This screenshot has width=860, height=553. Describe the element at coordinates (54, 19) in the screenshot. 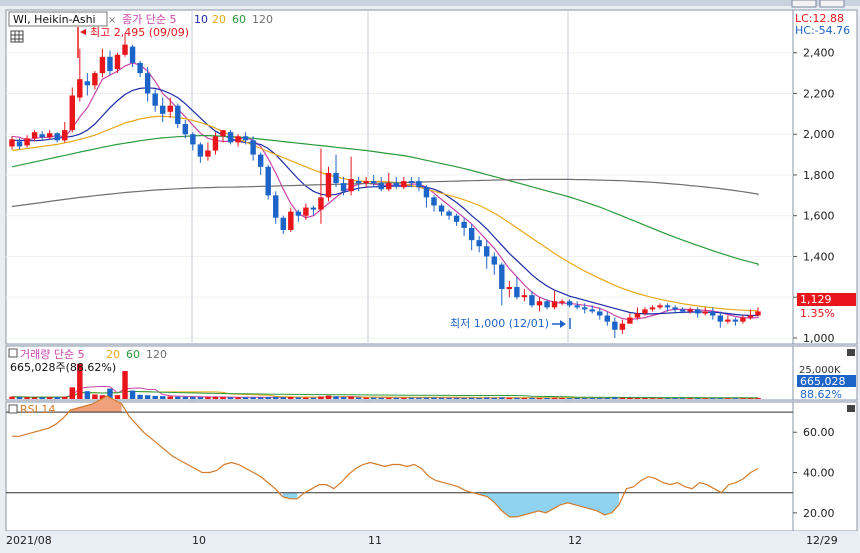

I see `symbol-label: WI, Heikin-Ashi` at that location.